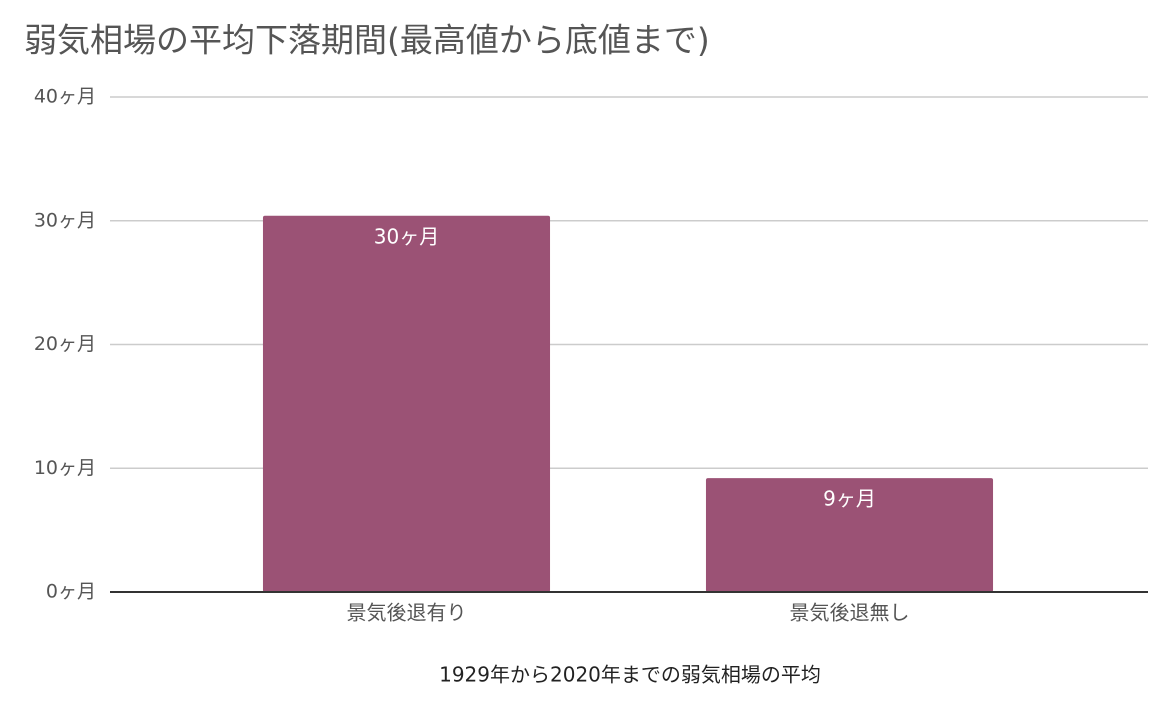 Image resolution: width=1172 pixels, height=712 pixels. What do you see at coordinates (850, 613) in the screenshot?
I see `x-tick-label: 景気後退無し` at bounding box center [850, 613].